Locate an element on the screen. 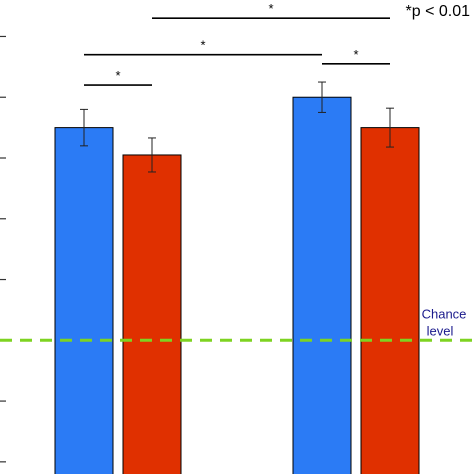  significance-note: *p < 0.01 is located at coordinates (438, 11).